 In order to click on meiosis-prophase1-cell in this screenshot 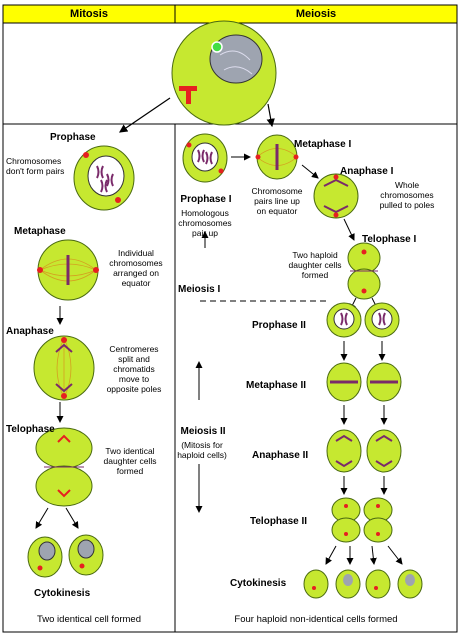, I will do `click(205, 158)`.